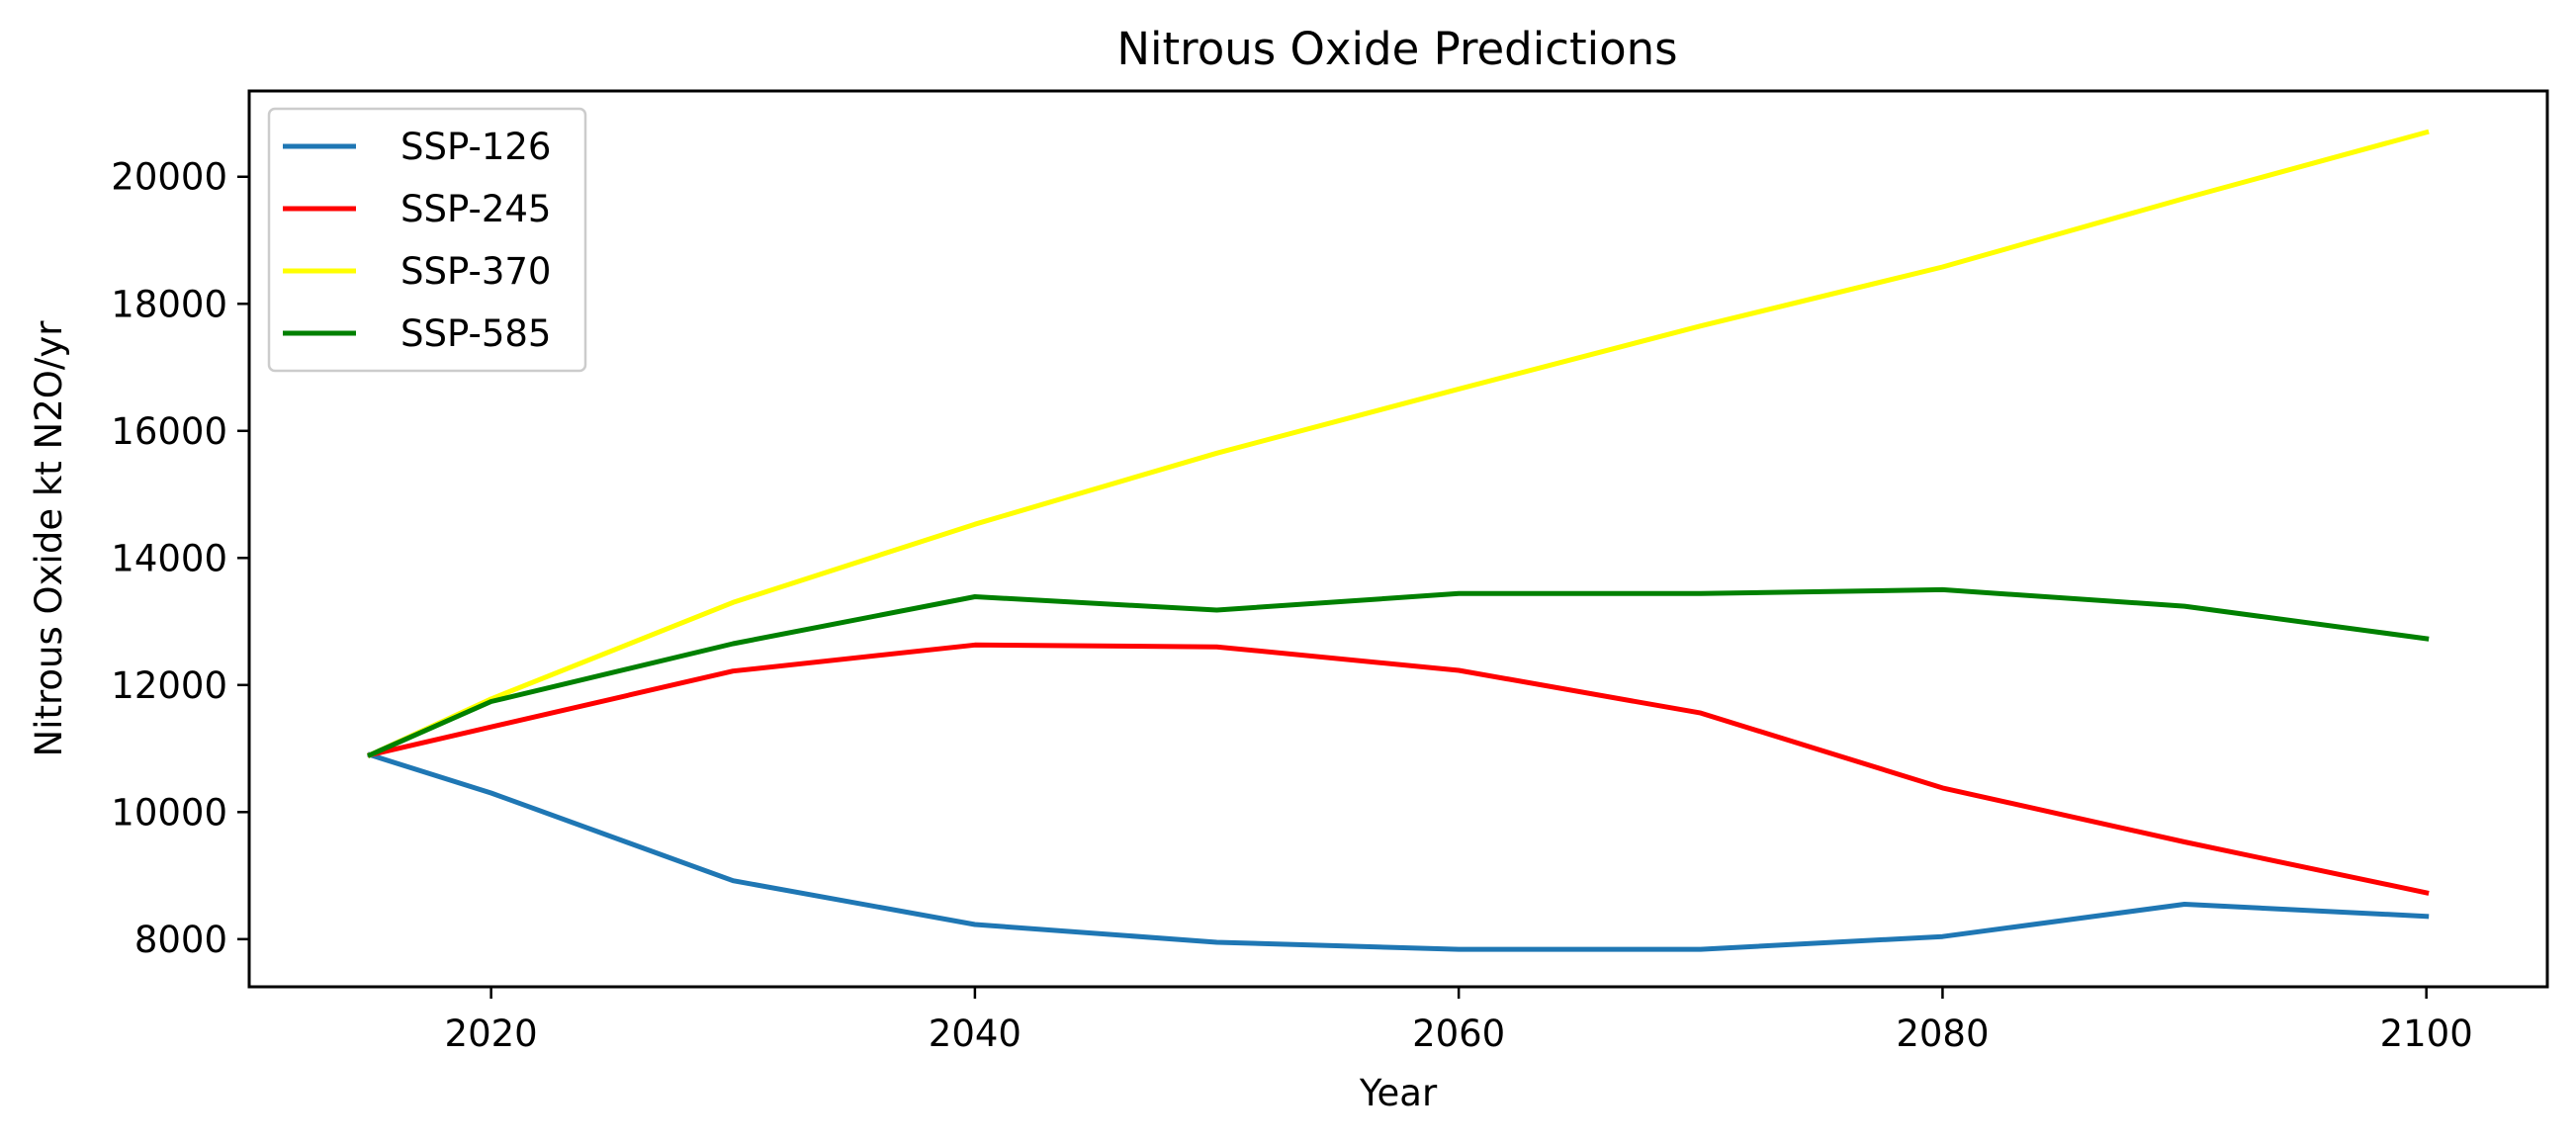 The image size is (2576, 1145). I want to click on legend-box, so click(427, 240).